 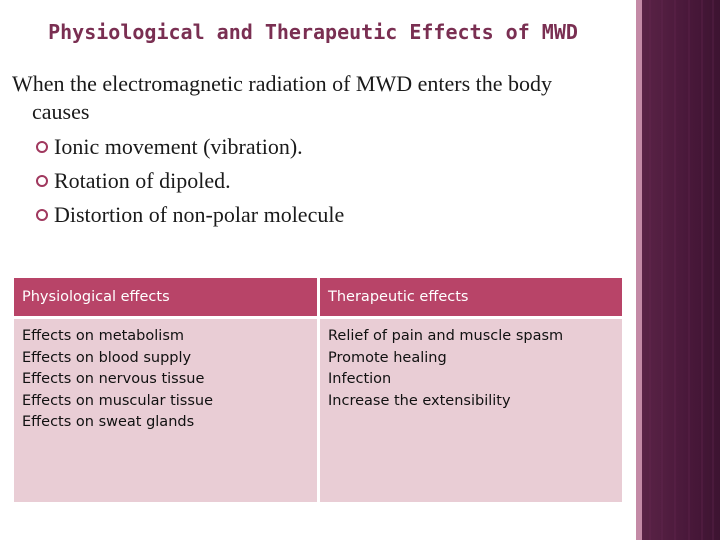 What do you see at coordinates (471, 298) in the screenshot?
I see `header-therapeutic: Therapeutic effects` at bounding box center [471, 298].